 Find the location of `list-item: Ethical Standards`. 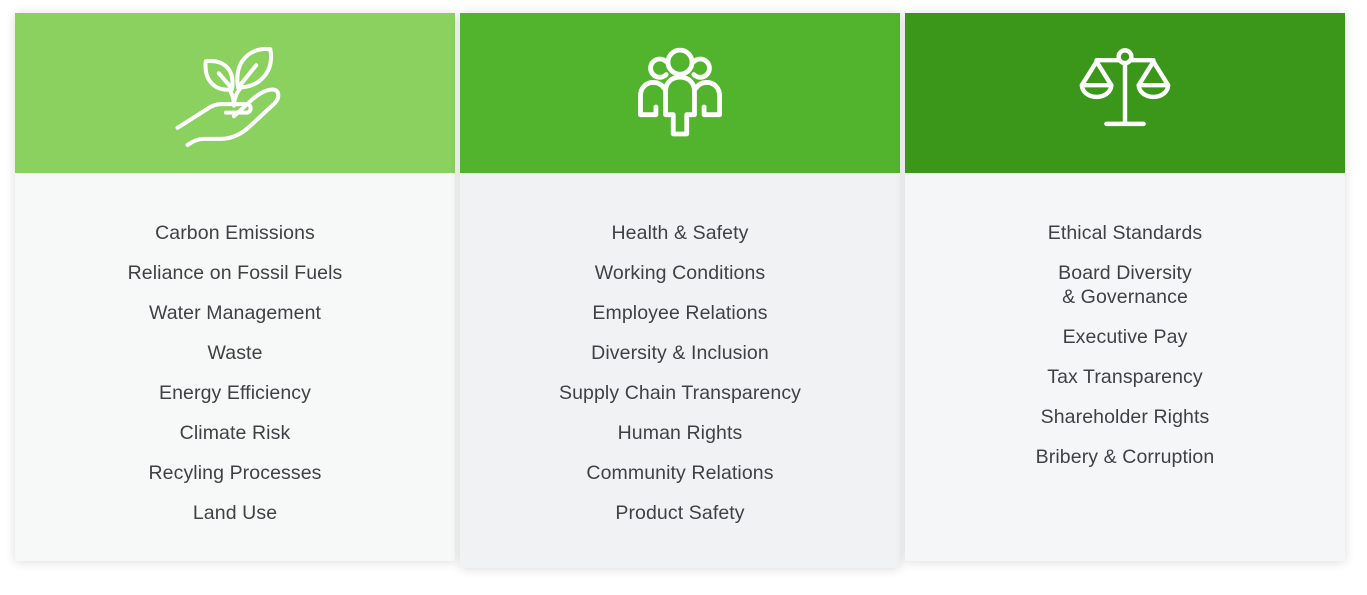

list-item: Ethical Standards is located at coordinates (1125, 233).